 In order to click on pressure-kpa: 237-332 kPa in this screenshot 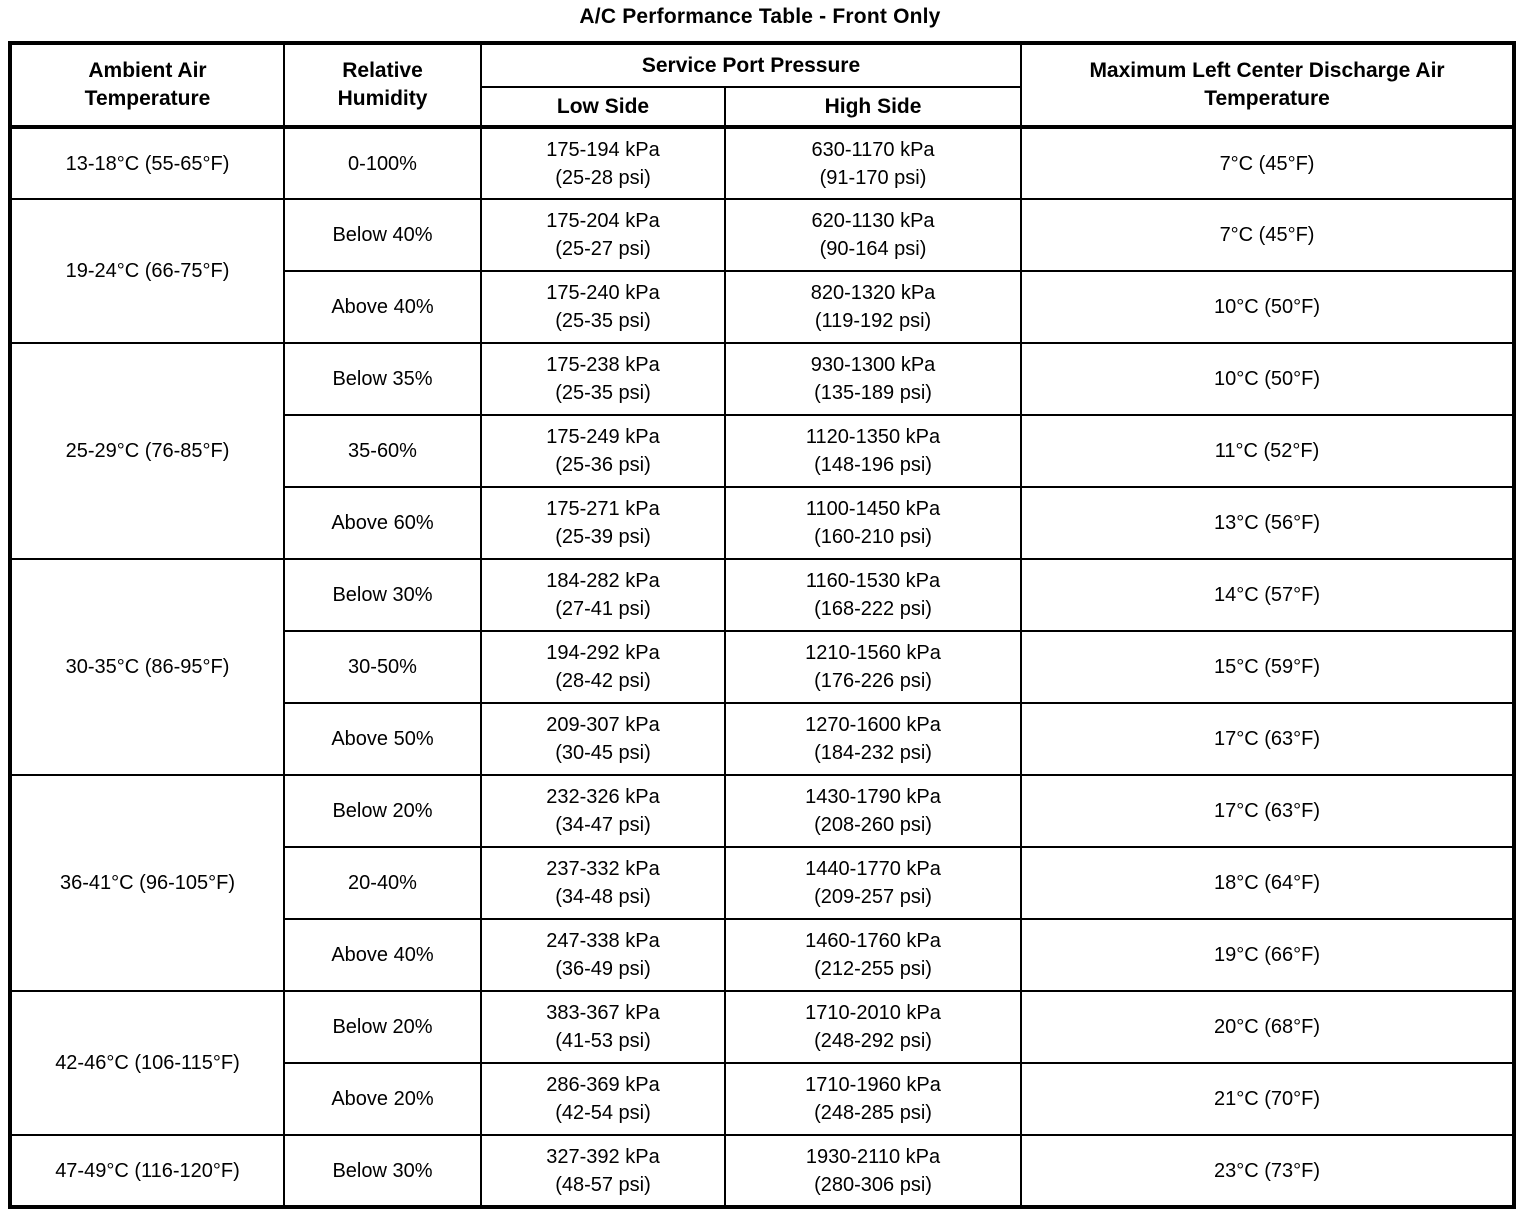, I will do `click(603, 869)`.